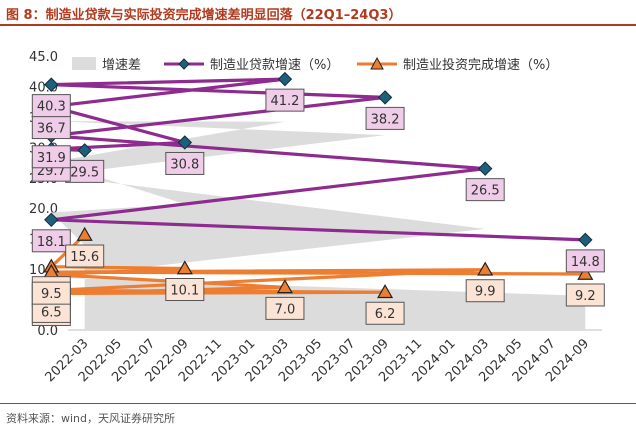  What do you see at coordinates (84, 63) in the screenshot?
I see `legend-swatch-spread` at bounding box center [84, 63].